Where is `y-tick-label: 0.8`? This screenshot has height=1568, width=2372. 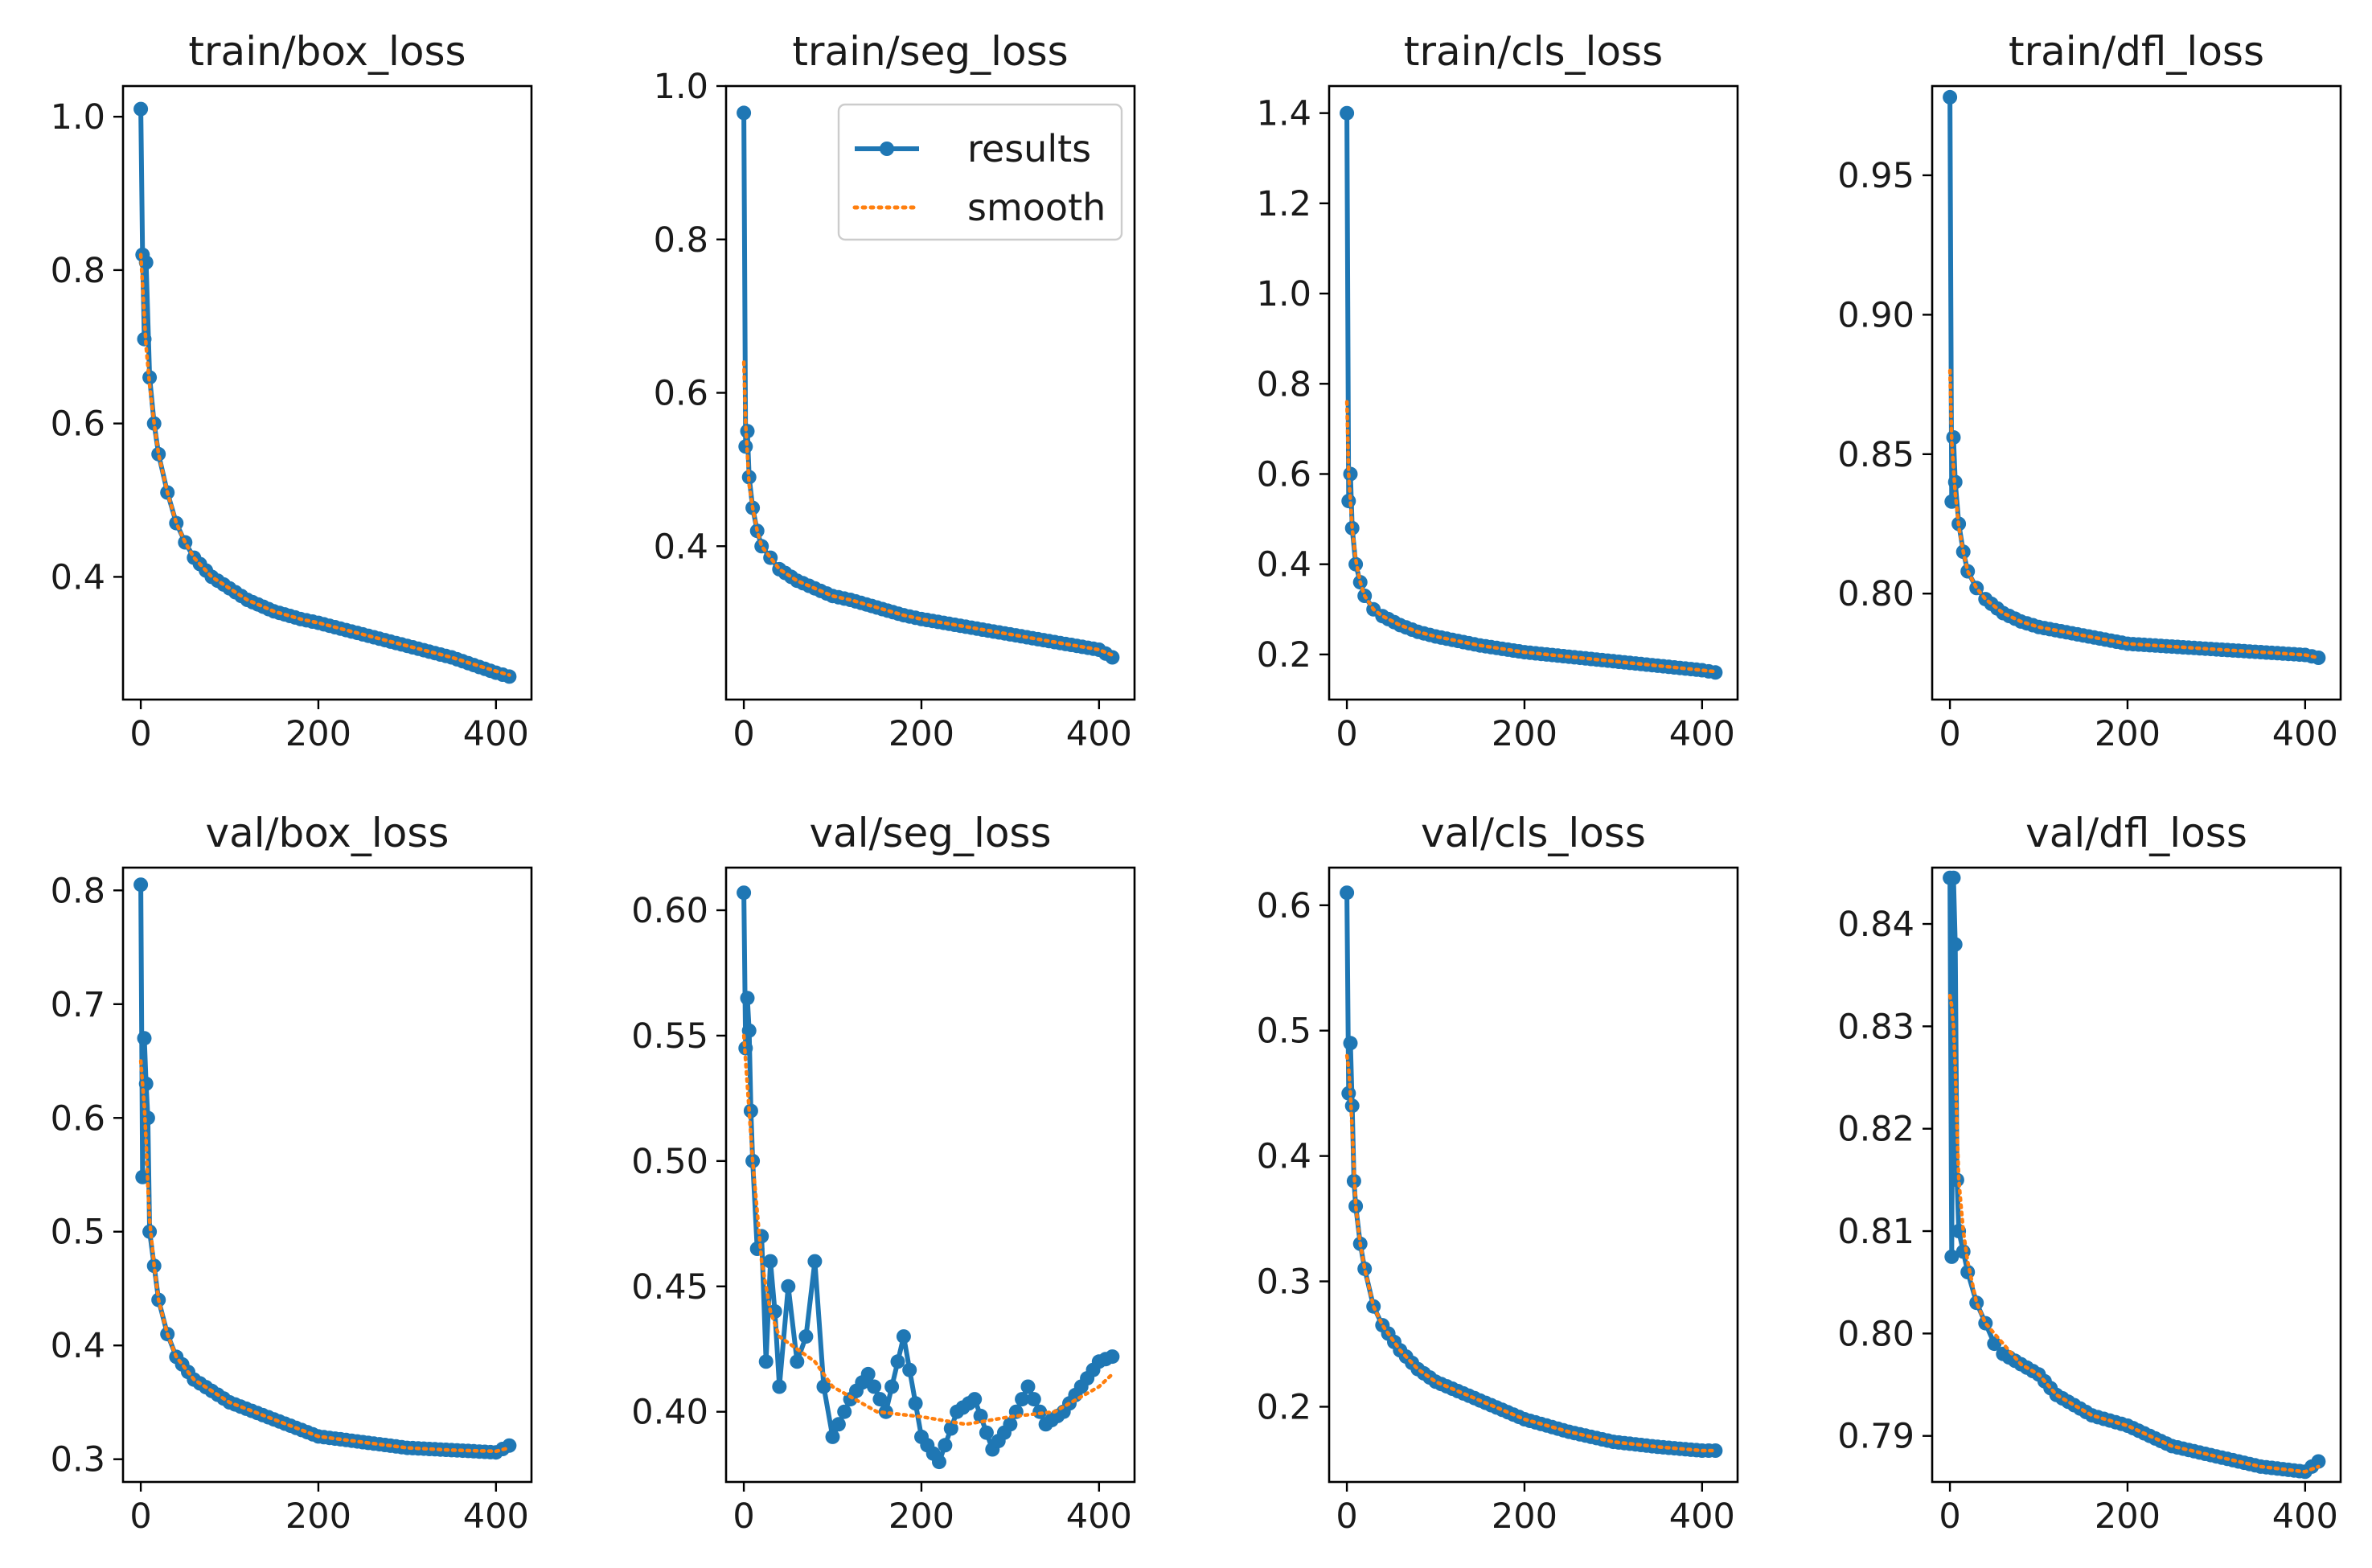 y-tick-label: 0.8 is located at coordinates (1284, 384).